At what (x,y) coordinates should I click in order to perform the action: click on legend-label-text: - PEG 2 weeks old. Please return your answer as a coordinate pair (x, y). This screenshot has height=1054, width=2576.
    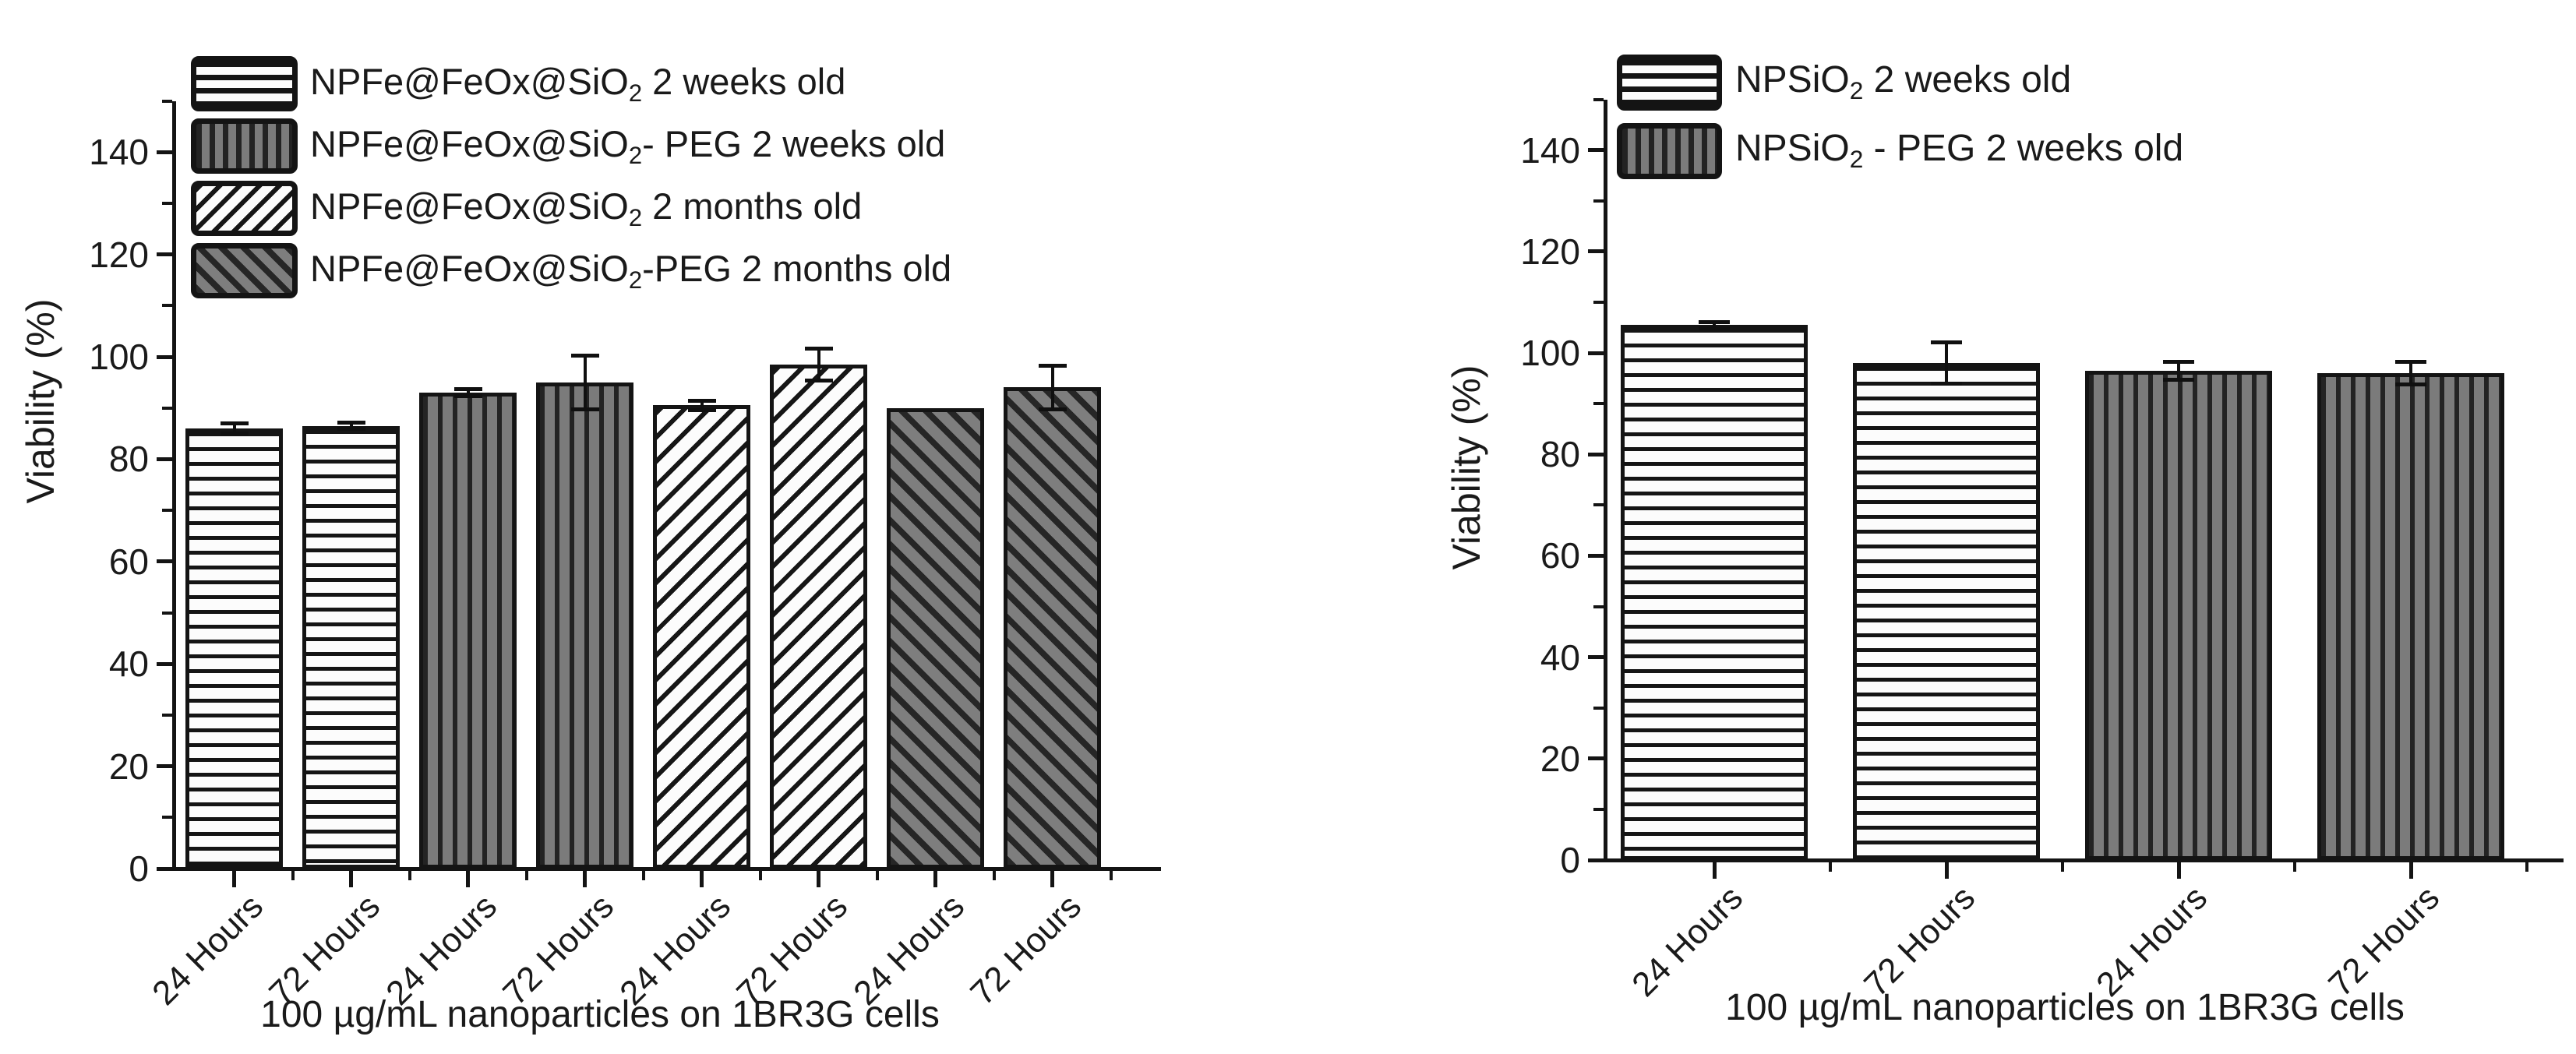
    Looking at the image, I should click on (794, 143).